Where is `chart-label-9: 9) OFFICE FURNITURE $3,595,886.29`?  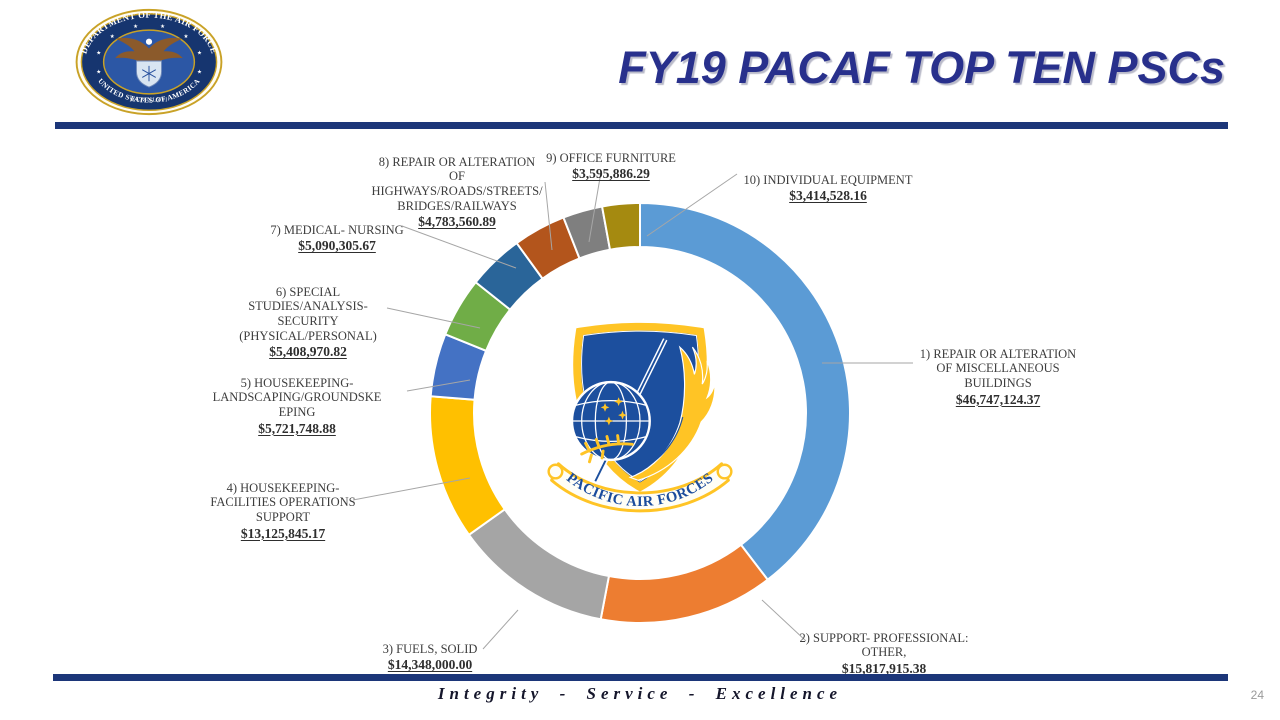 chart-label-9: 9) OFFICE FURNITURE $3,595,886.29 is located at coordinates (611, 166).